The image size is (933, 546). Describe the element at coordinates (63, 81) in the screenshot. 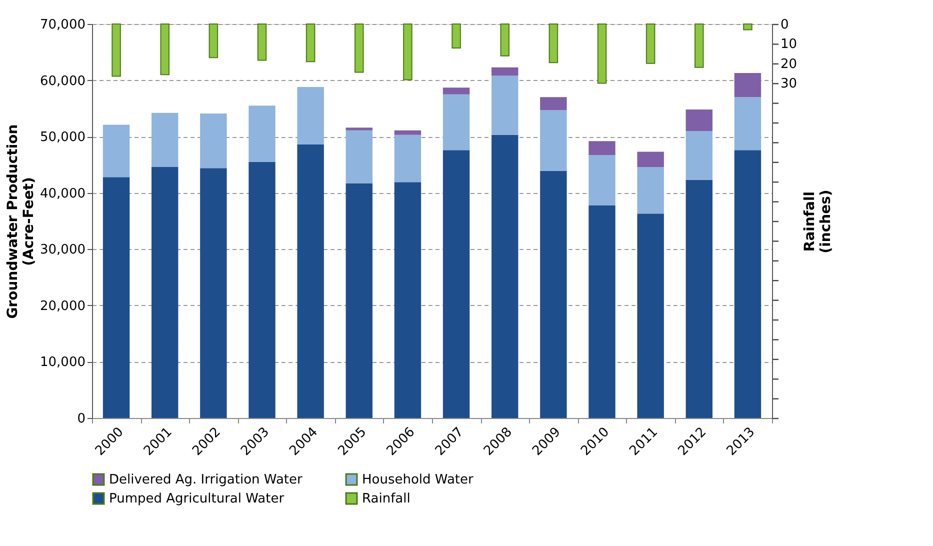

I see `y-tick-label: 60,000` at that location.